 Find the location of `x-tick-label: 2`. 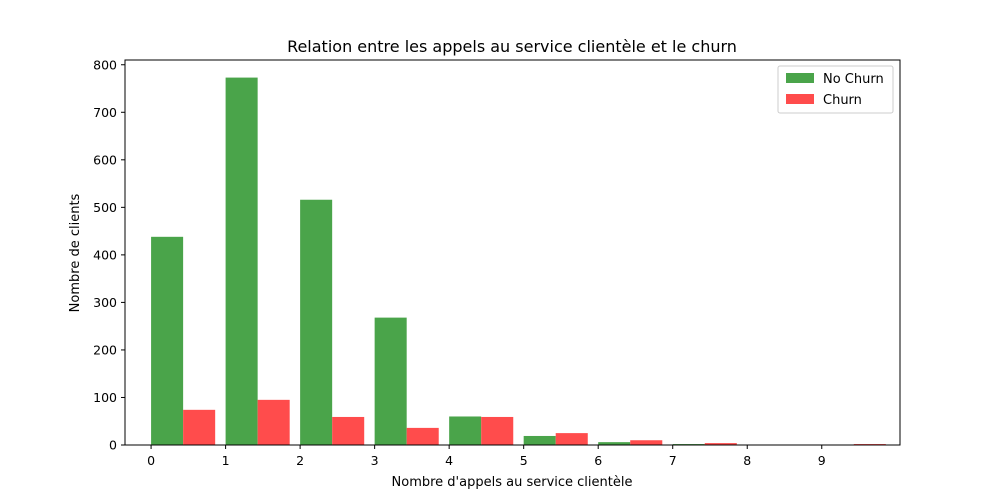

x-tick-label: 2 is located at coordinates (300, 460).